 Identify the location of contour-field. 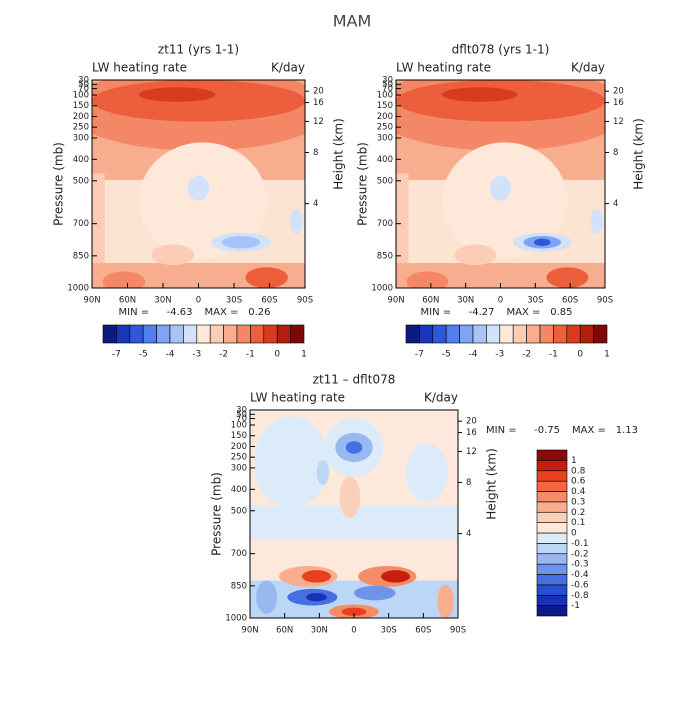
(198, 184).